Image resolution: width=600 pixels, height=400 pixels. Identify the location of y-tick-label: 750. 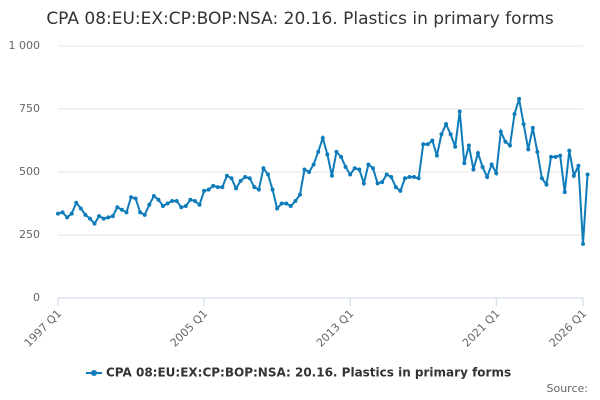
(29, 108).